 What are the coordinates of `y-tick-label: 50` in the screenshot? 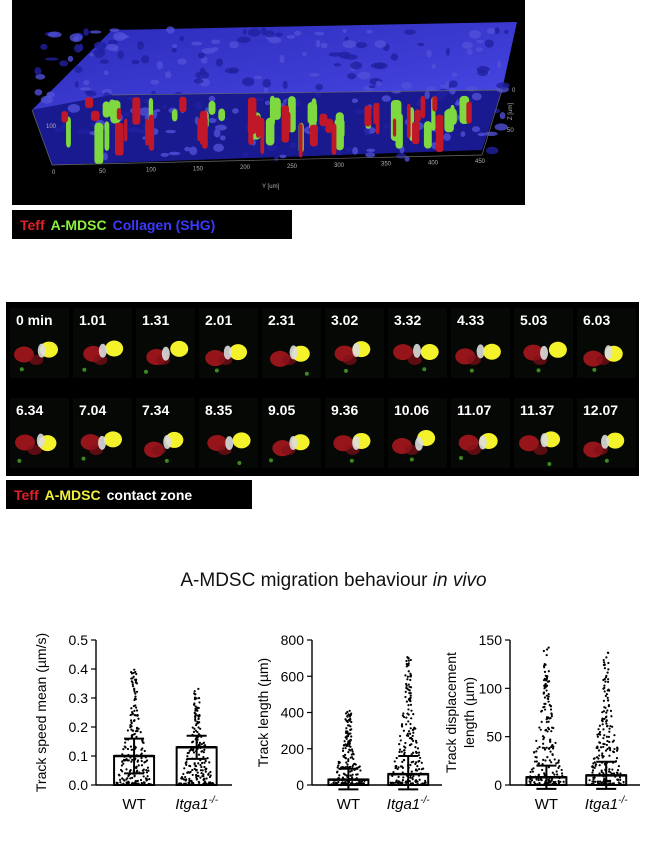 It's located at (102, 172).